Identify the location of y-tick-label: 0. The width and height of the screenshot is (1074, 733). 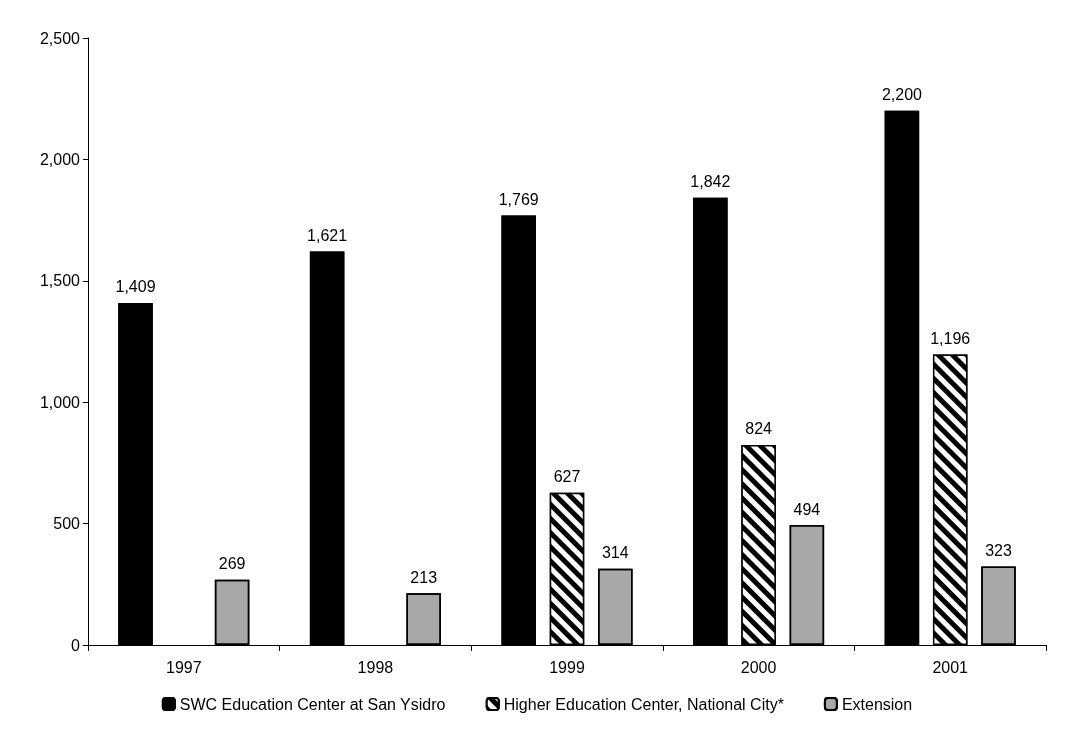
(76, 645).